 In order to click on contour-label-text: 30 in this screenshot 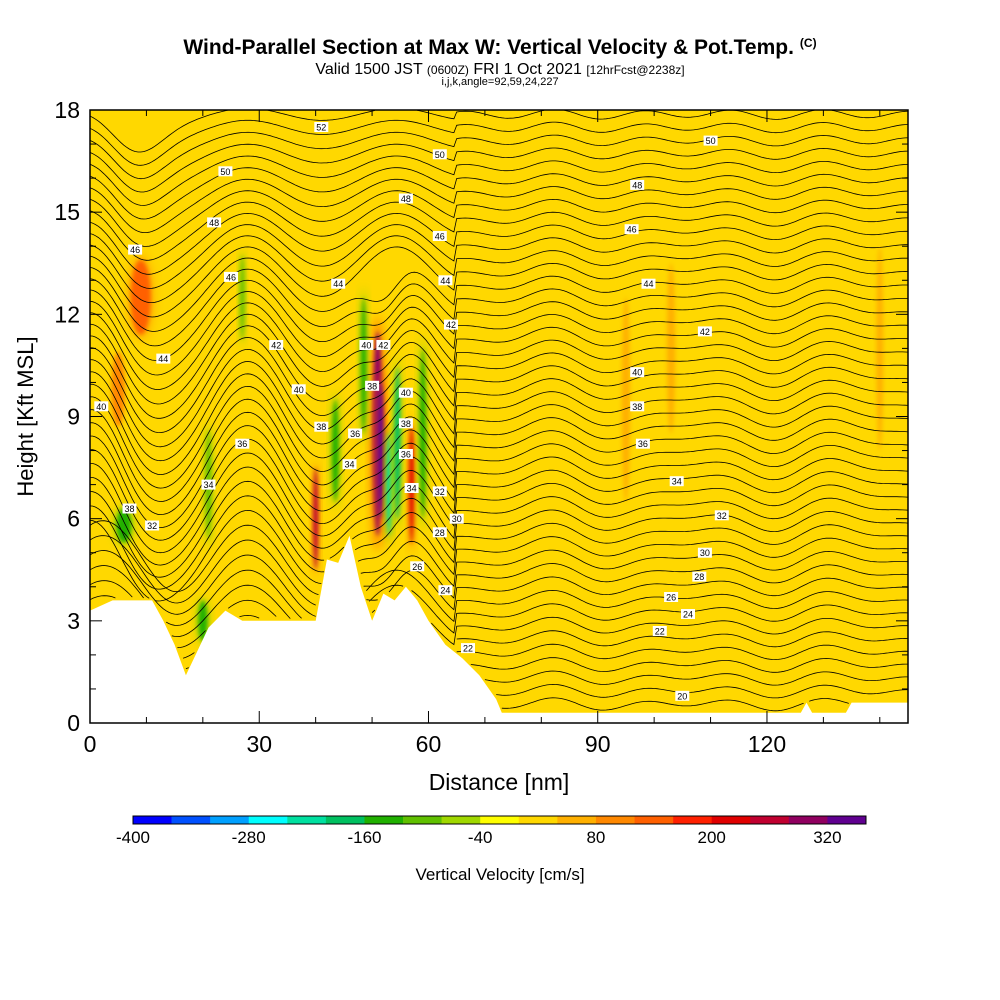, I will do `click(705, 553)`.